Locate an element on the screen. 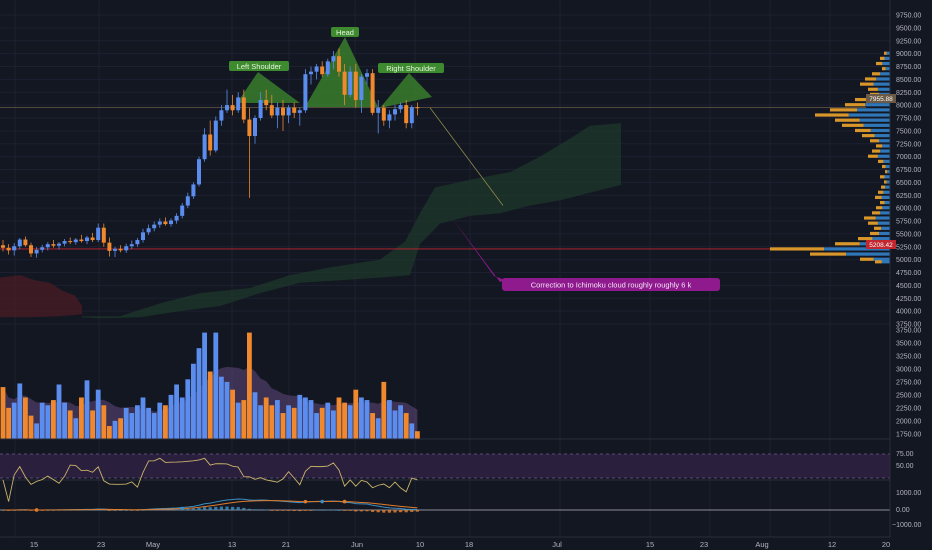 This screenshot has height=550, width=932. price-tick-label: 6000.00 is located at coordinates (908, 209).